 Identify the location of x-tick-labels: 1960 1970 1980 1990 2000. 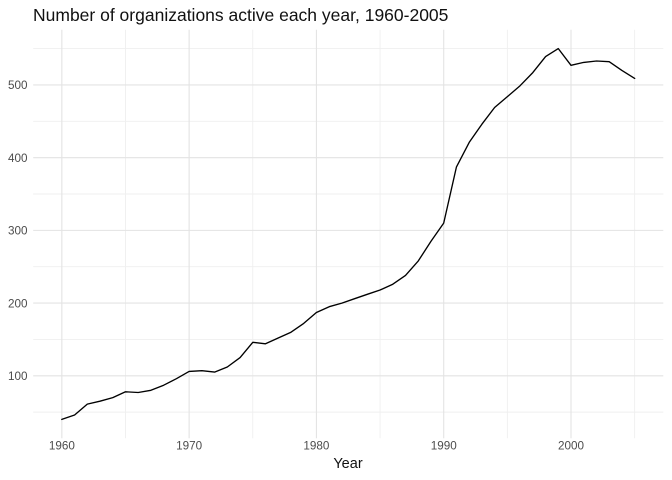
(317, 446).